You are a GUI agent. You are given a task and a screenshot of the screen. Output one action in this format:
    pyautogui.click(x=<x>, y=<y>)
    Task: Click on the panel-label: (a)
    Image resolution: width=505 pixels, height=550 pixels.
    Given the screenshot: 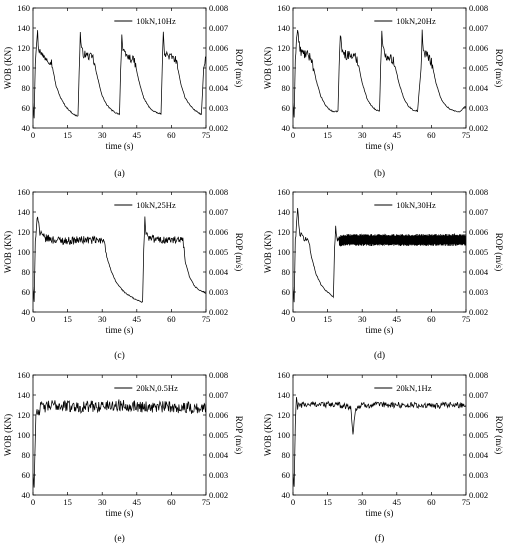 What is the action you would take?
    pyautogui.click(x=119, y=173)
    